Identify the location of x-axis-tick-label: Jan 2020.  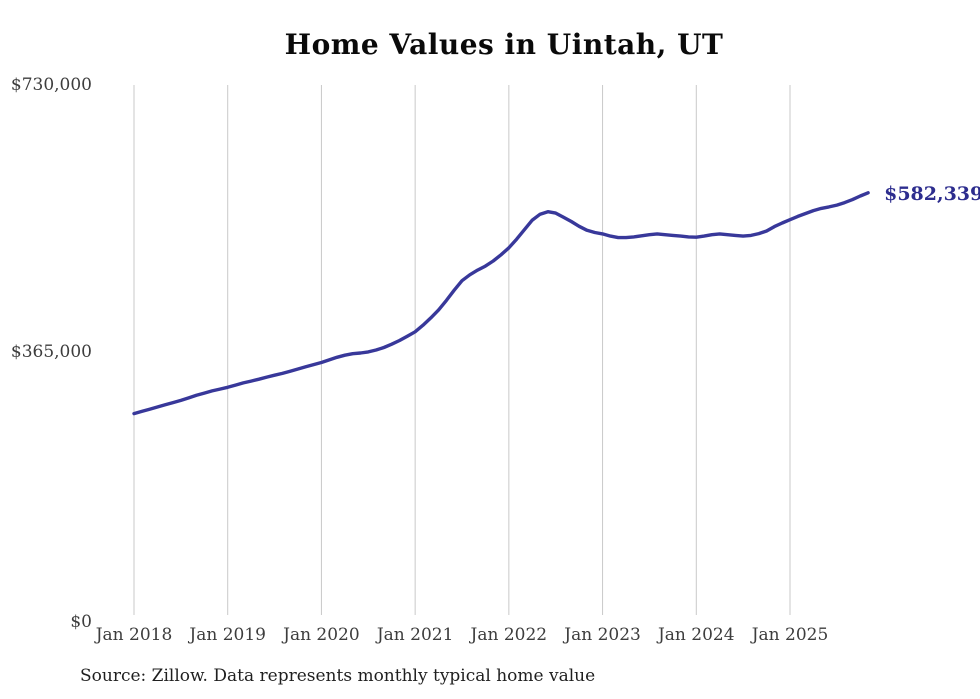
(321, 635).